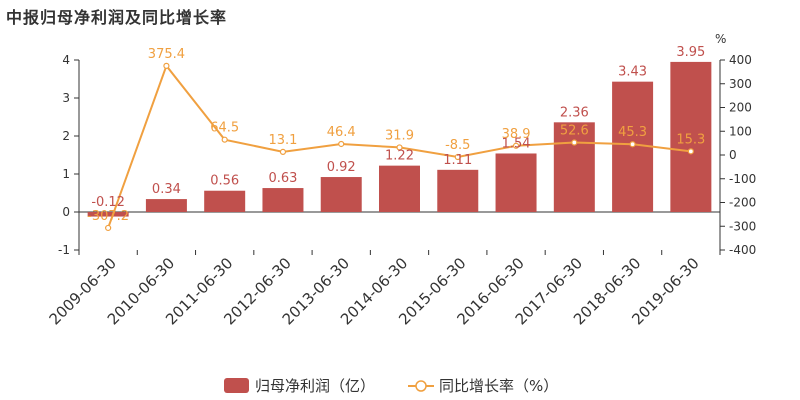 Image resolution: width=800 pixels, height=400 pixels. I want to click on bar-data-label: 1.22, so click(399, 156).